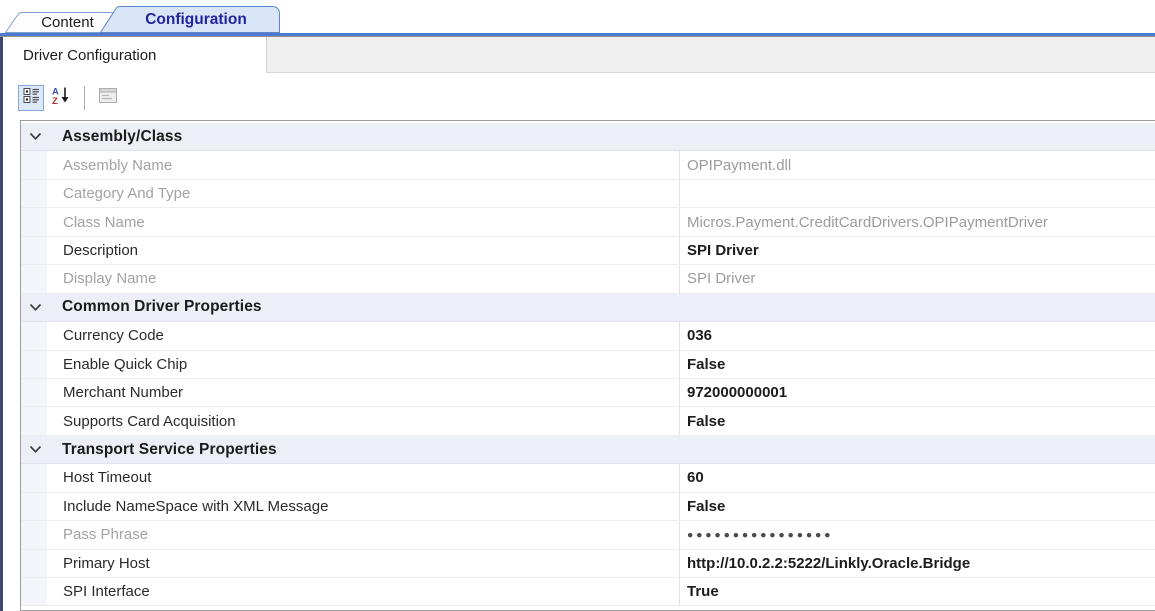 The width and height of the screenshot is (1155, 611). Describe the element at coordinates (588, 336) in the screenshot. I see `property-row: Currency Code 036` at that location.